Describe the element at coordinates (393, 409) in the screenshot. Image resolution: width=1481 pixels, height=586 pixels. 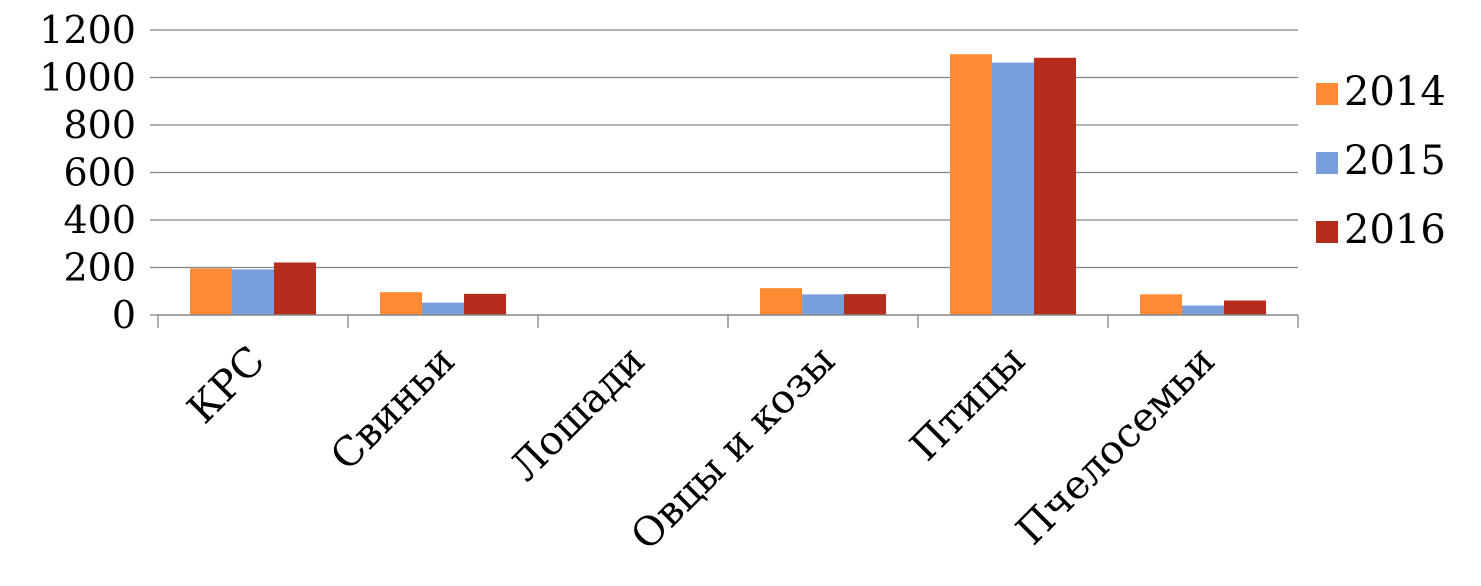
I see `x-tick-label: Свиньи` at that location.